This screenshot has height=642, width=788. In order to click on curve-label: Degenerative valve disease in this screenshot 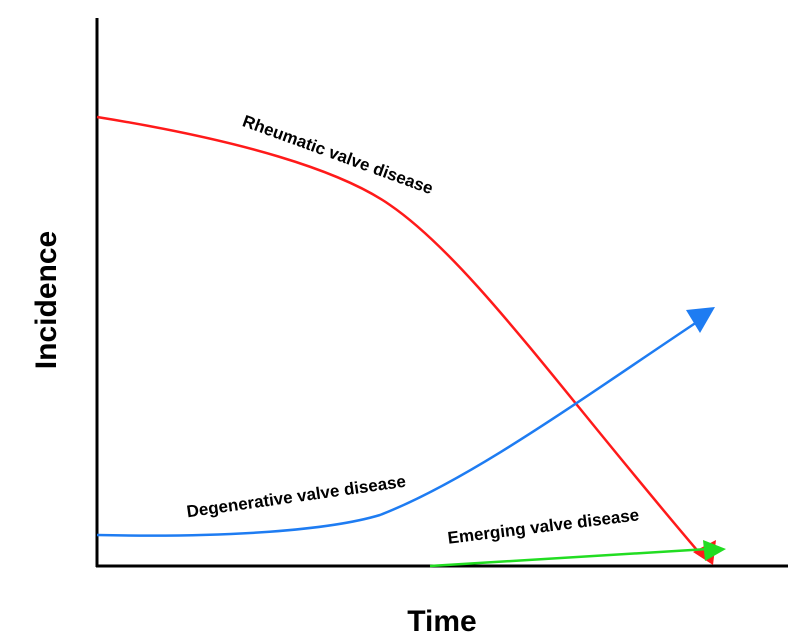, I will do `click(296, 497)`.